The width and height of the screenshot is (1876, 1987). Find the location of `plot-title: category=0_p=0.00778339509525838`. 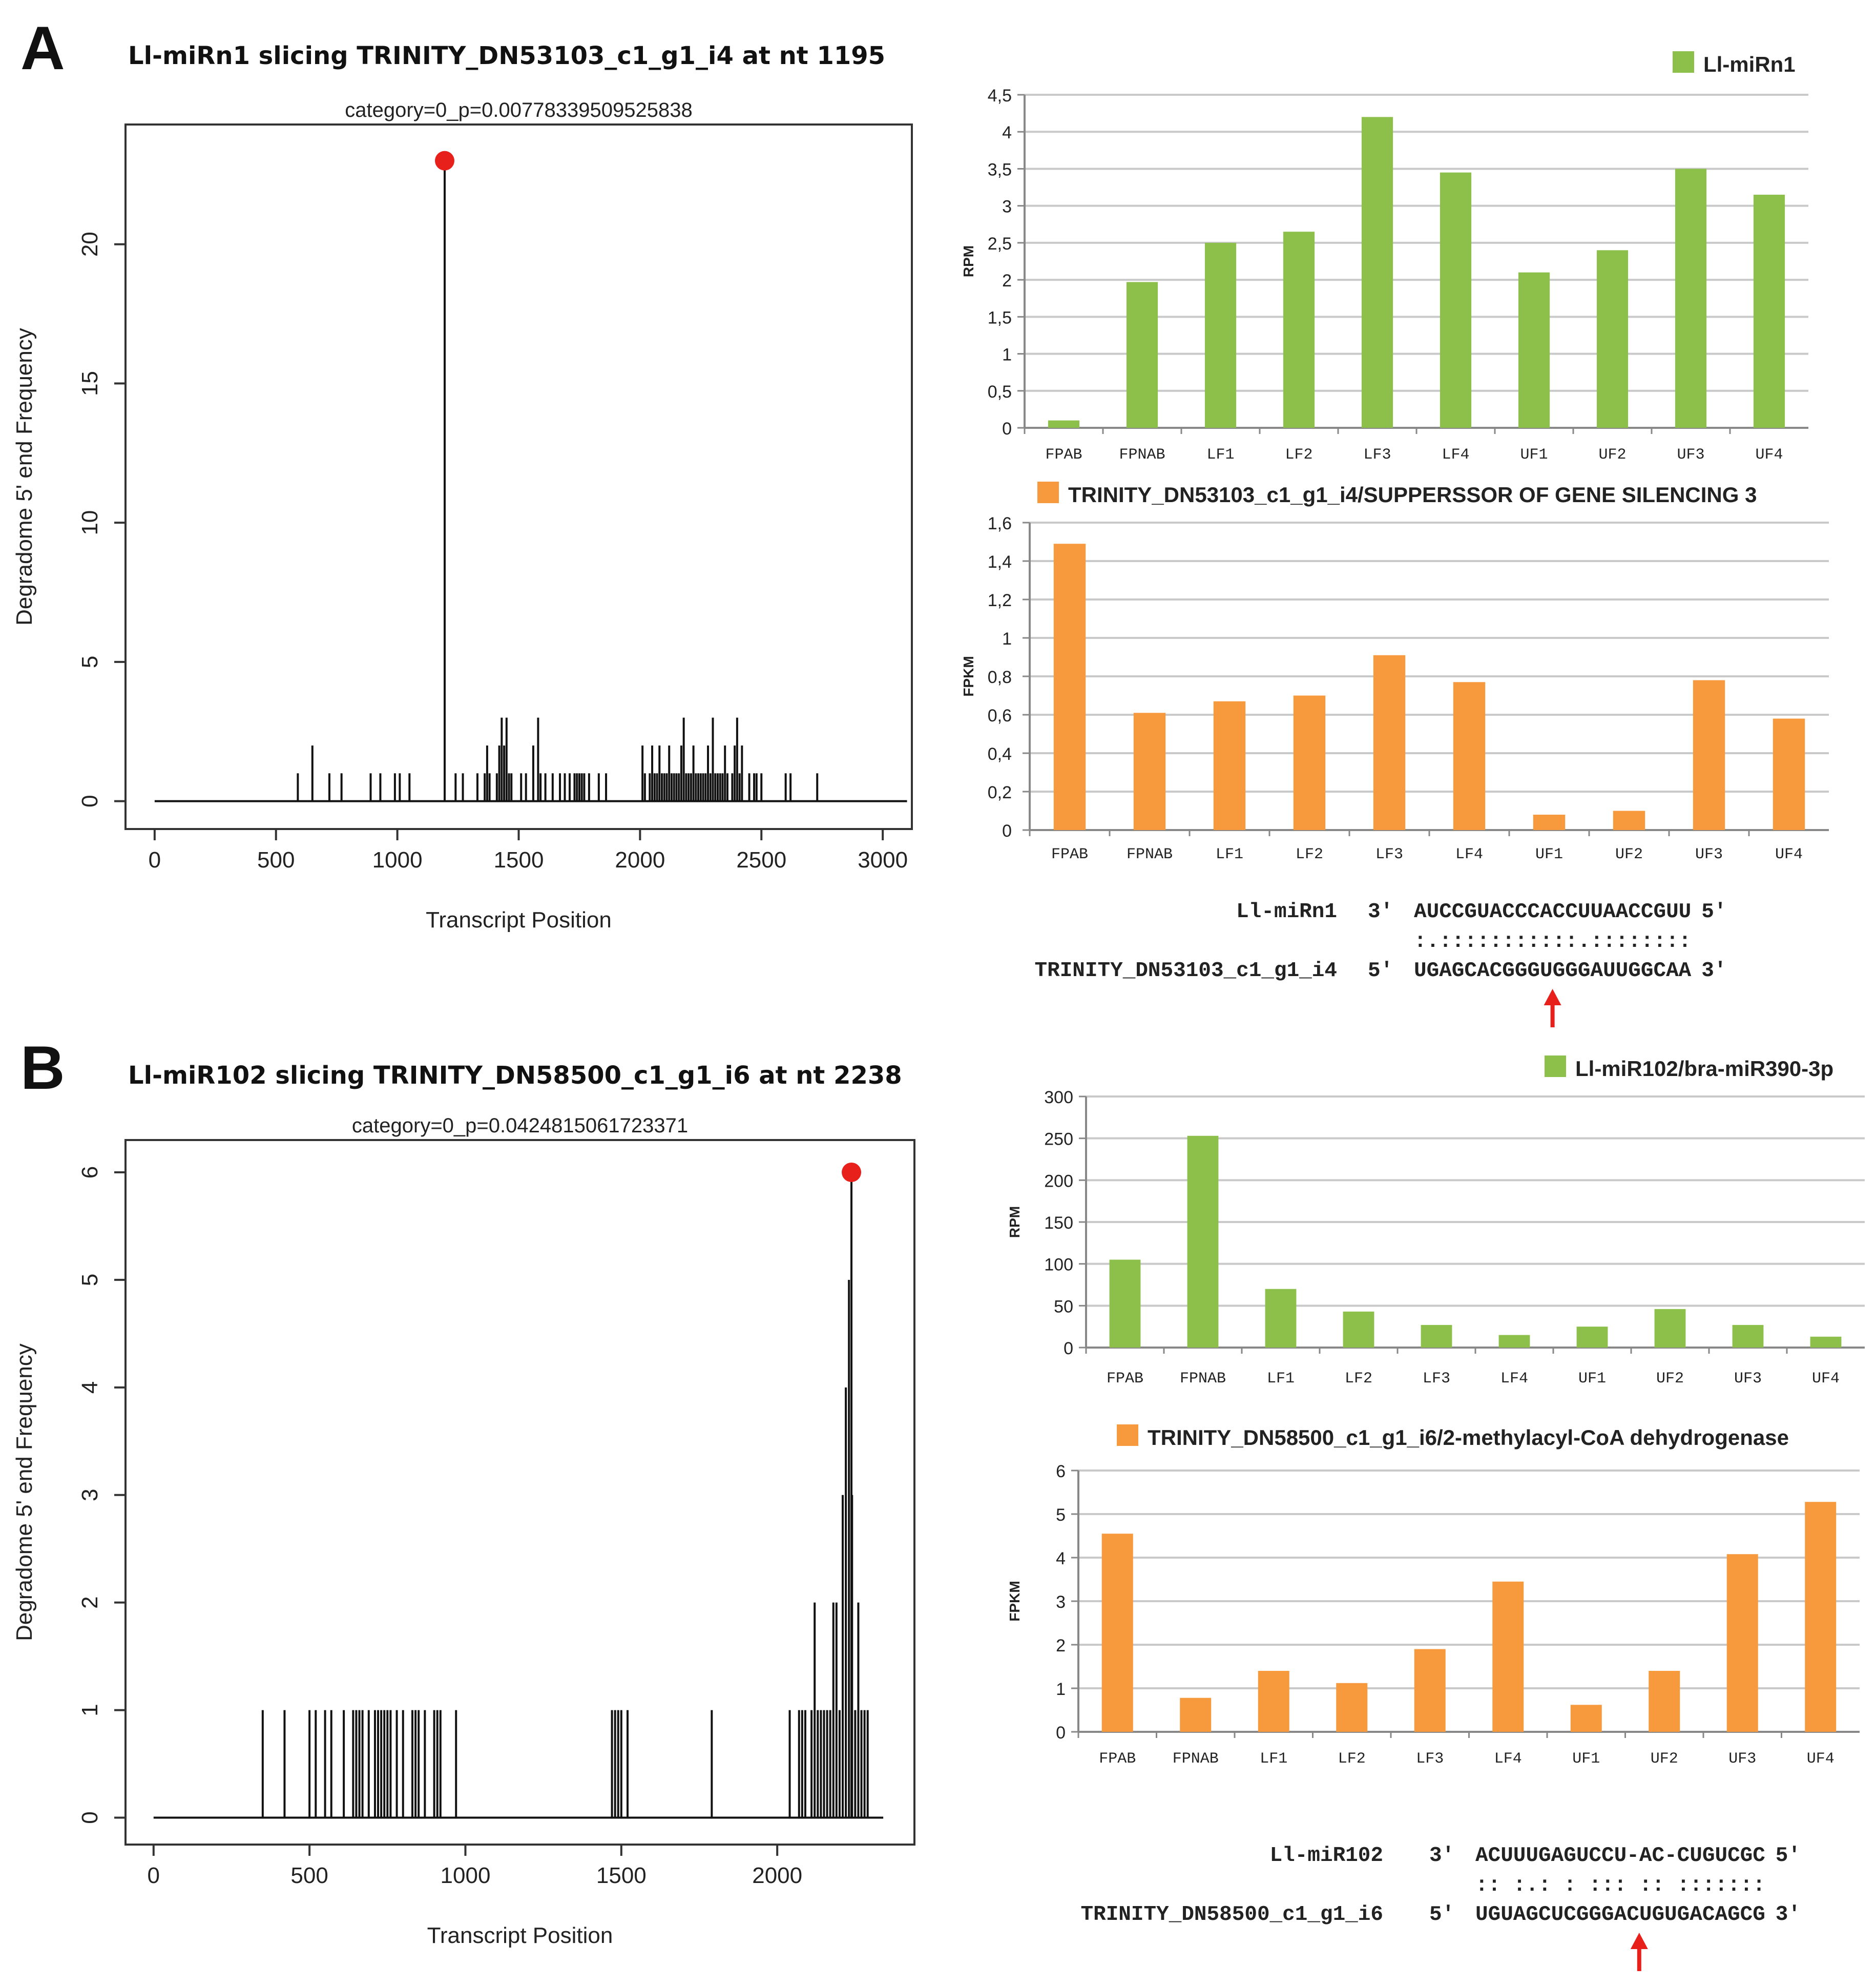

plot-title: category=0_p=0.00778339509525838 is located at coordinates (518, 110).